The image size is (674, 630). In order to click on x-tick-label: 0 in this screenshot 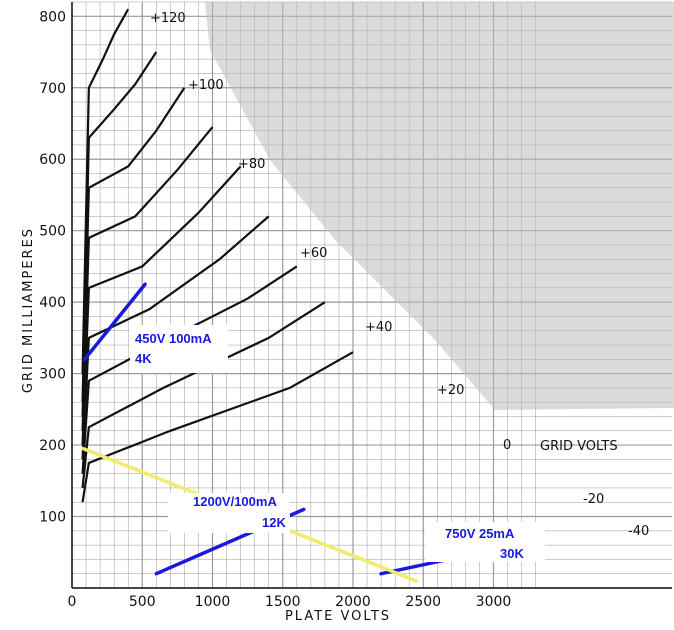, I will do `click(72, 602)`.